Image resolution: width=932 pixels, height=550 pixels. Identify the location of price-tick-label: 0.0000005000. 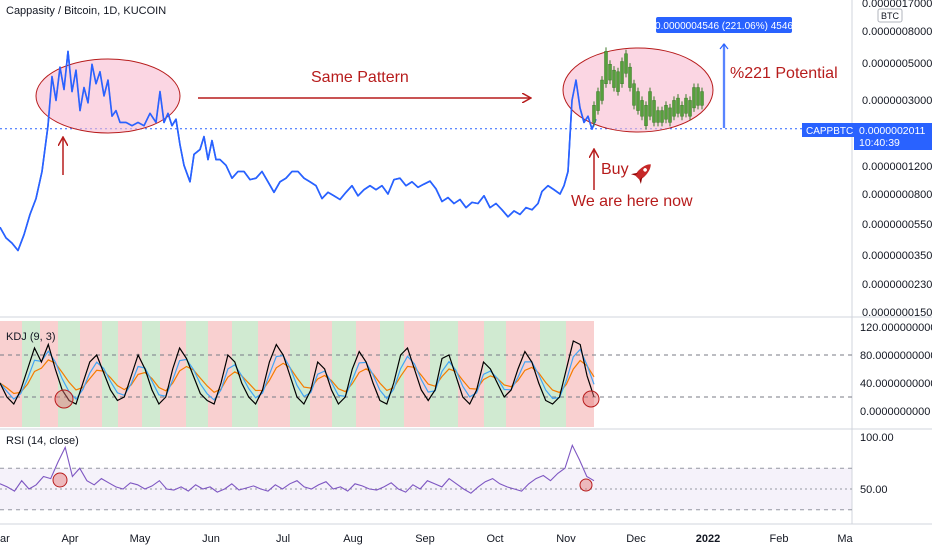
(897, 64).